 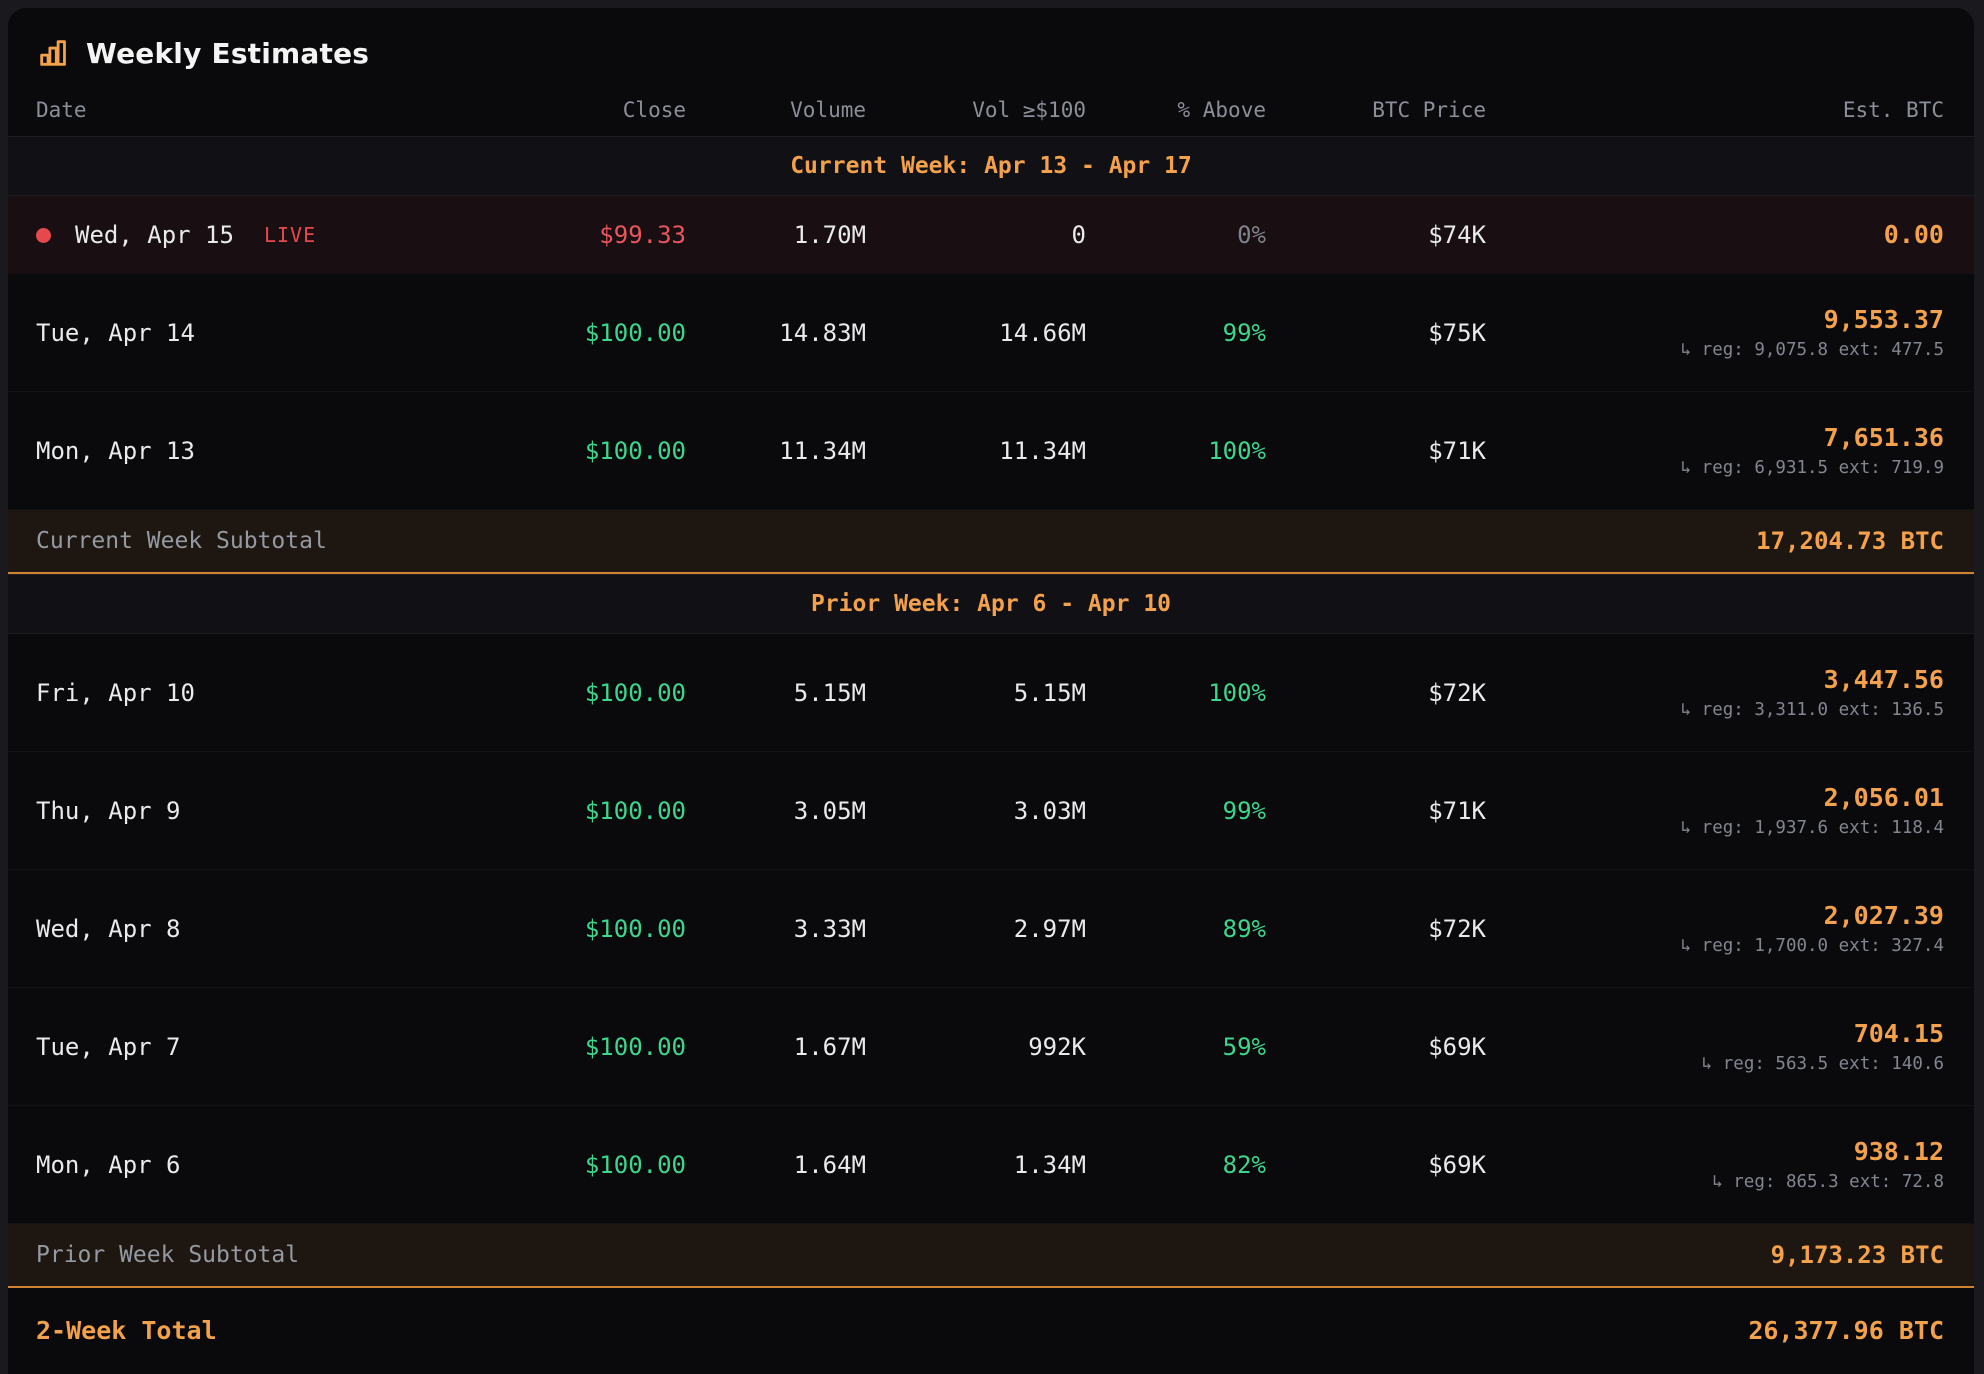 I want to click on total-value: 26,377.96 BTC, so click(x=1846, y=1330).